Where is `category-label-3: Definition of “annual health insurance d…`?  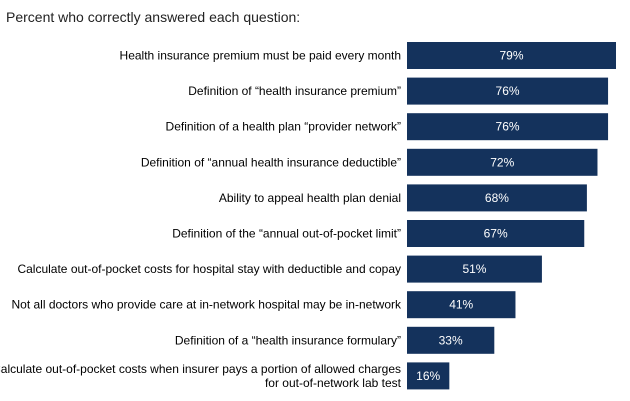 category-label-3: Definition of “annual health insurance d… is located at coordinates (271, 162).